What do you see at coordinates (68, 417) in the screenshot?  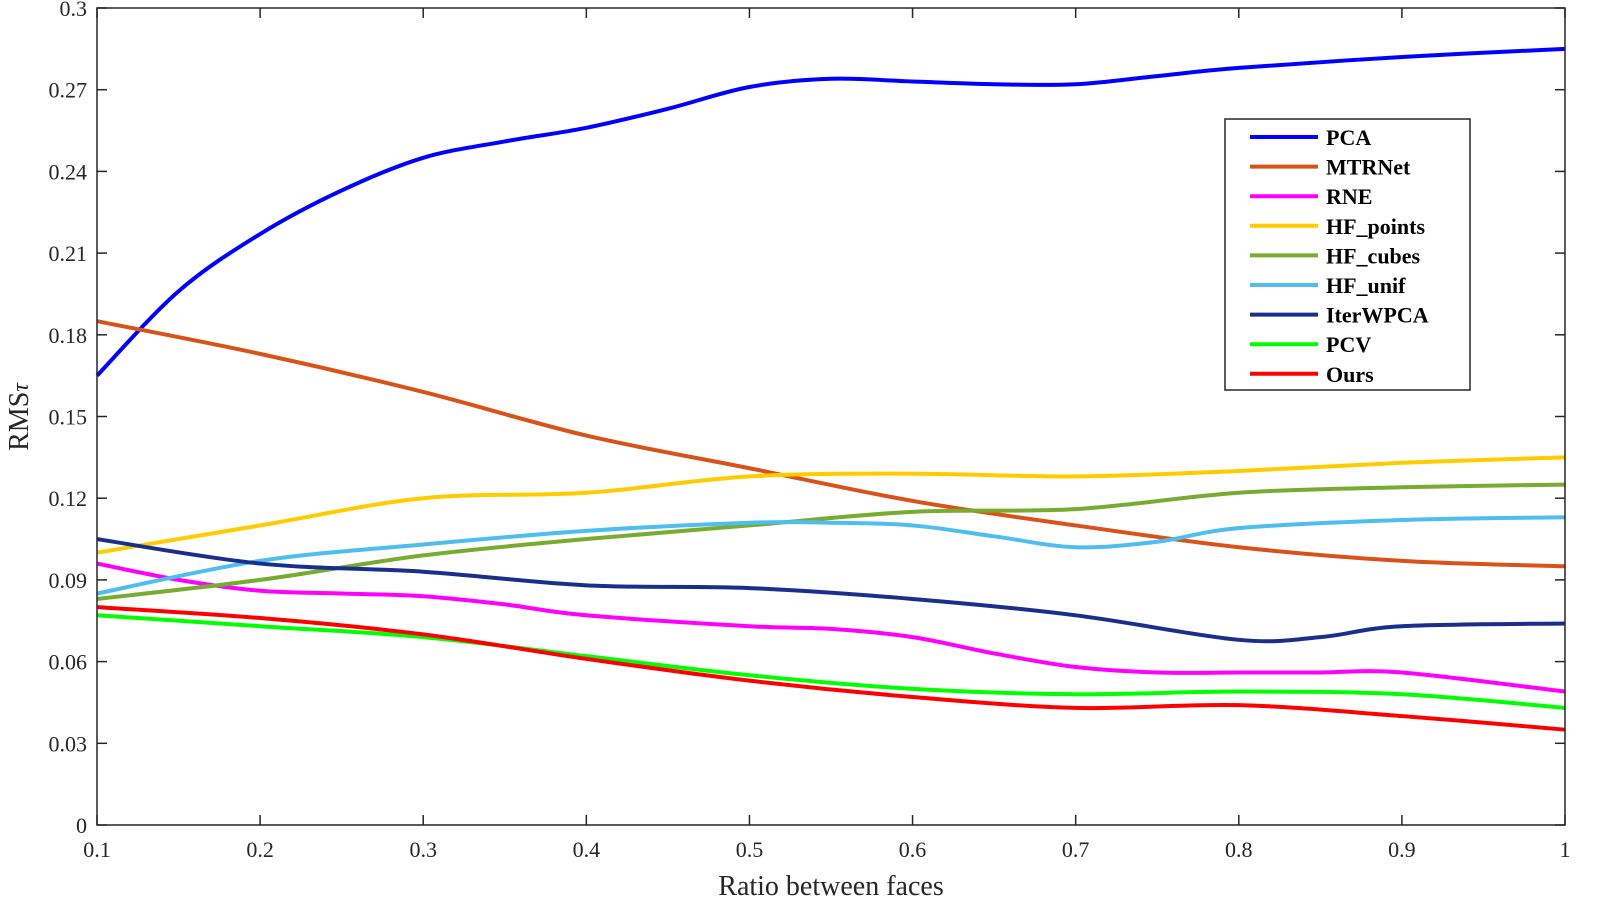 I see `y-tick-label: 0.15` at bounding box center [68, 417].